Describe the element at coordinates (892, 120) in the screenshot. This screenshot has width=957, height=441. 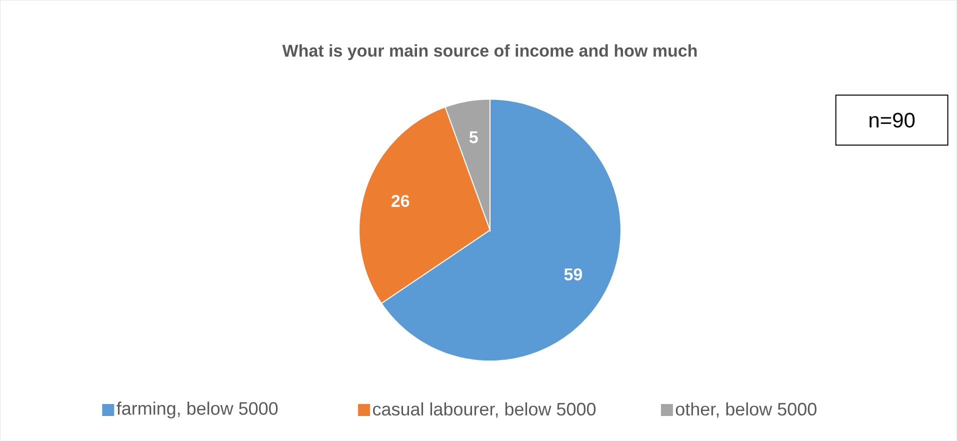
I see `text: n=90` at that location.